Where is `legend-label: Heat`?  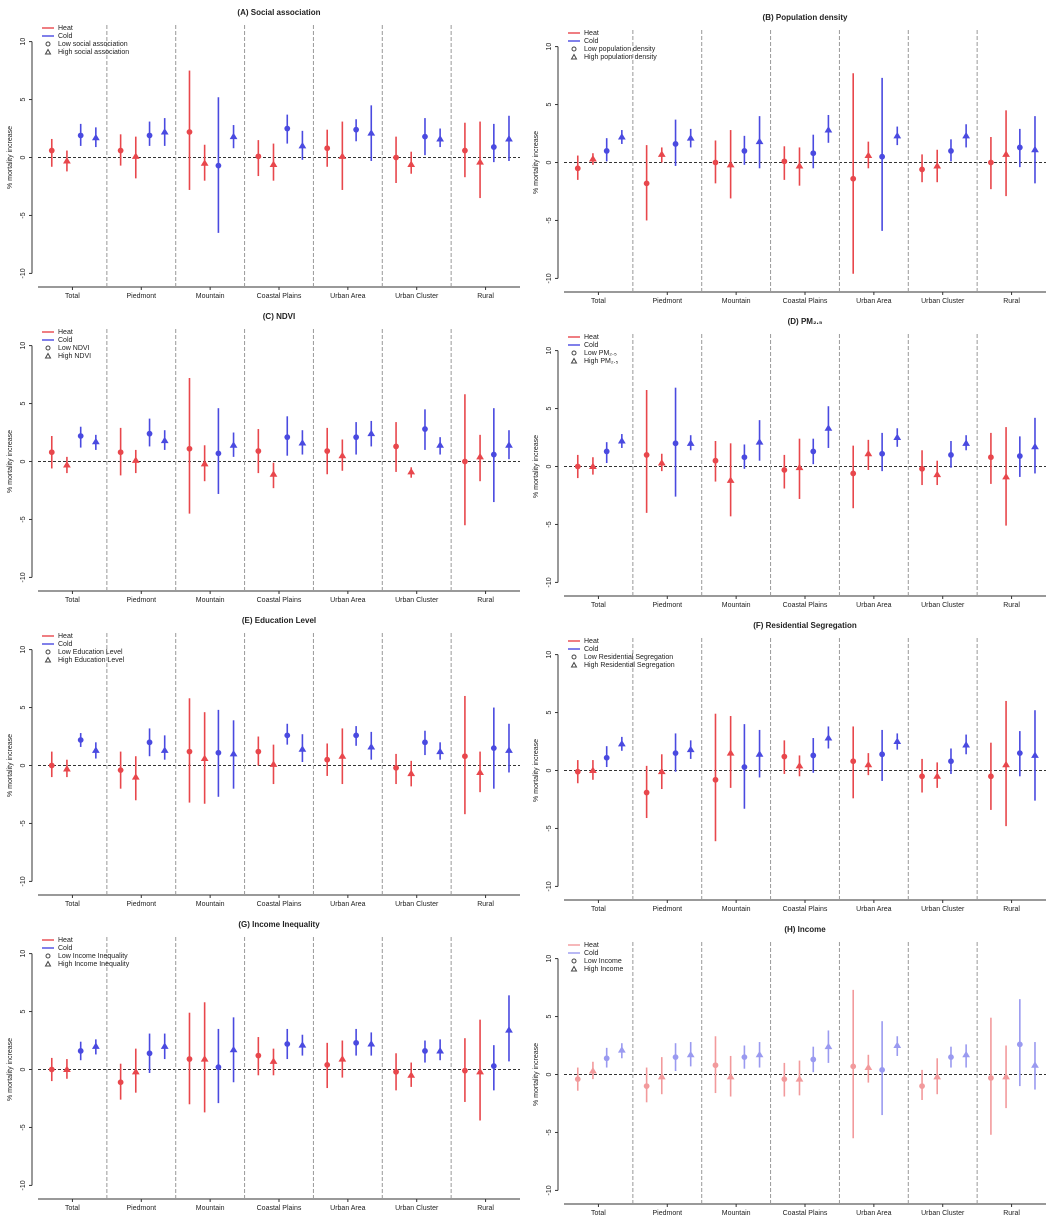 legend-label: Heat is located at coordinates (591, 337).